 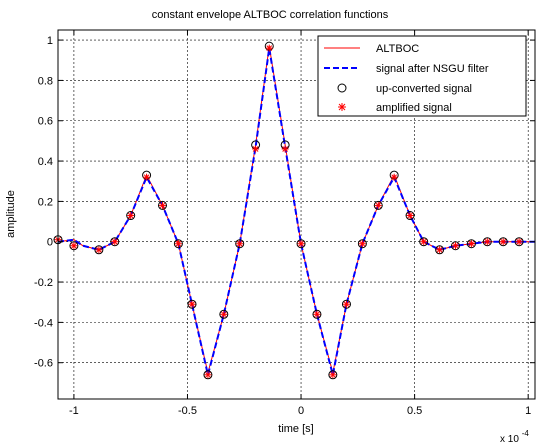 What do you see at coordinates (295, 429) in the screenshot?
I see `x-axis-label: time [s]` at bounding box center [295, 429].